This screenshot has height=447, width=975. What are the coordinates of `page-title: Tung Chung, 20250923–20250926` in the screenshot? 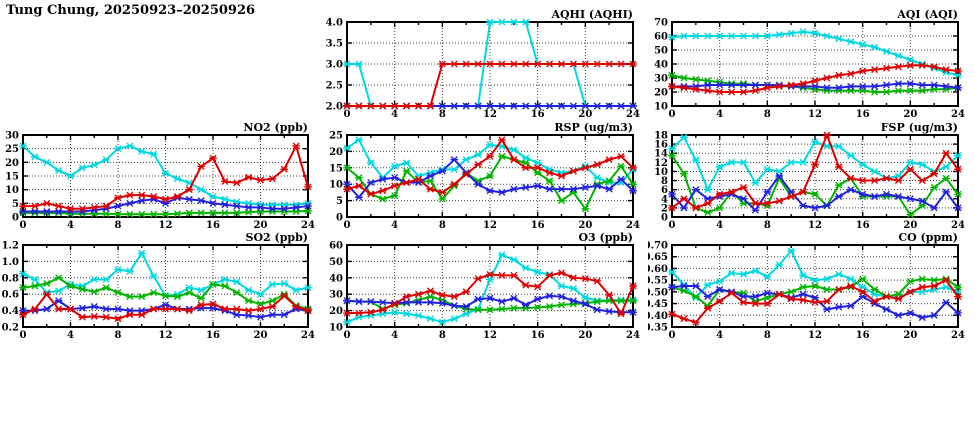 It's located at (131, 10).